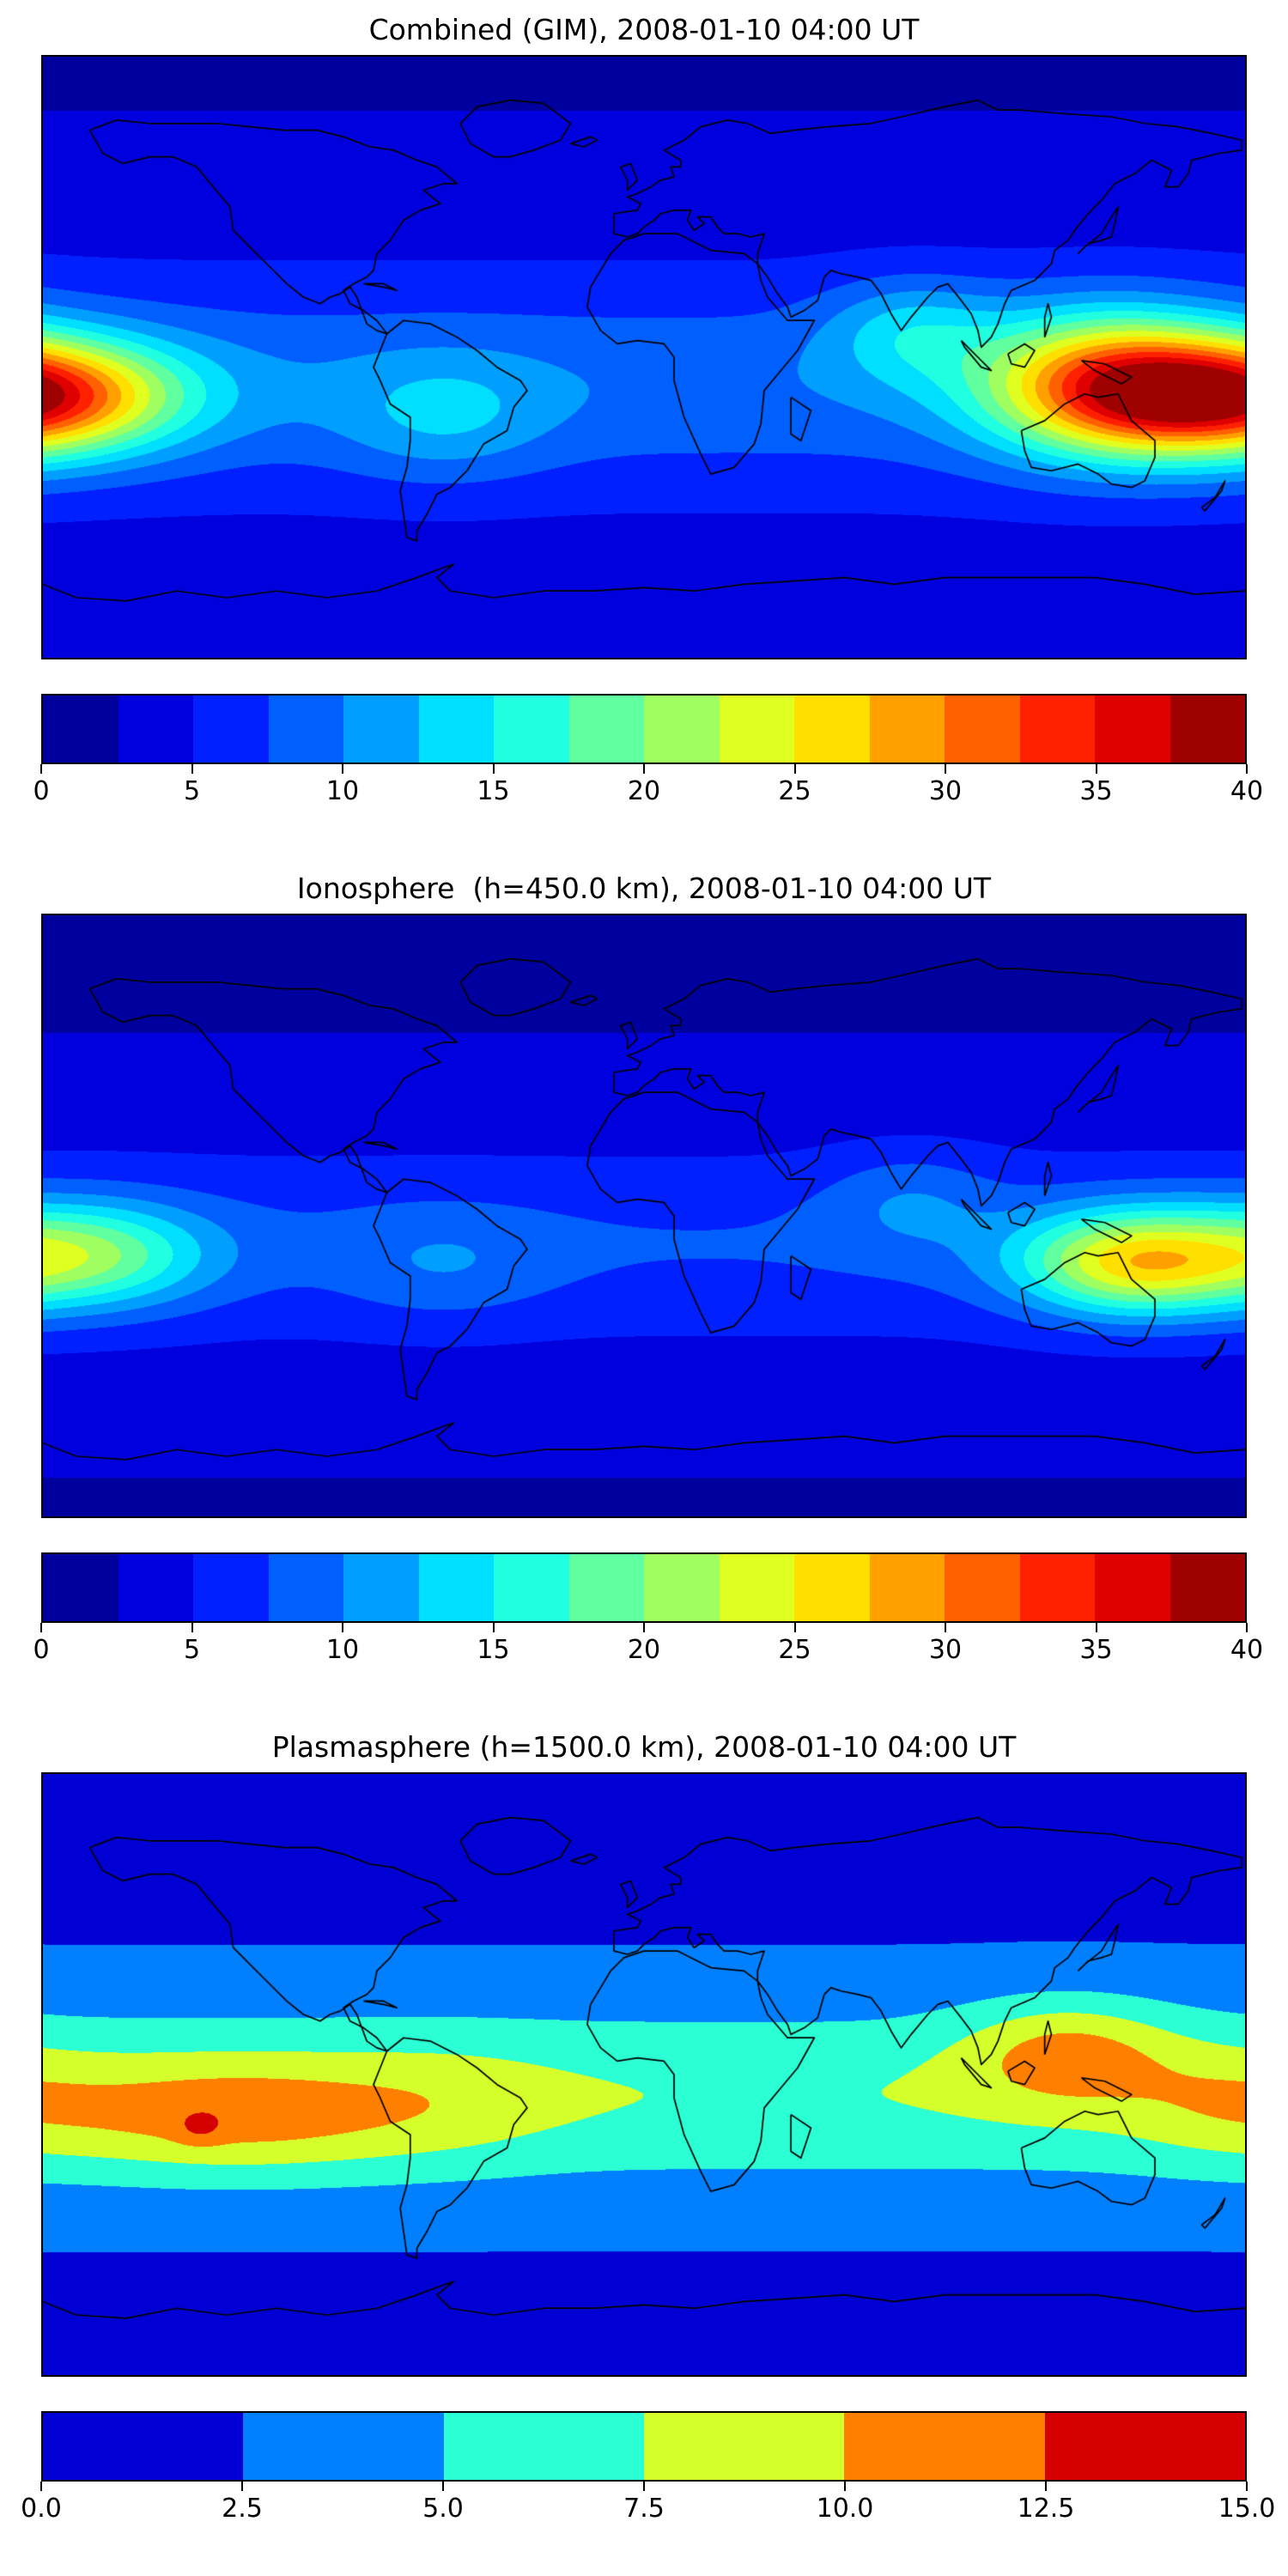 The width and height of the screenshot is (1288, 2576). I want to click on colorbar-tick-label: 0.0, so click(41, 2509).